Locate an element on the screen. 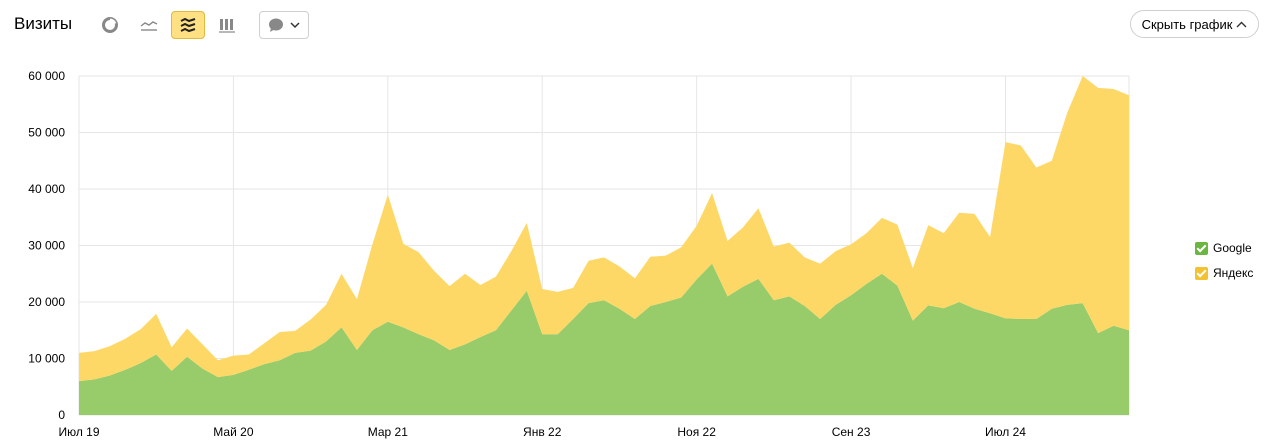  hide-chart-button: Скрыть график is located at coordinates (1194, 24).